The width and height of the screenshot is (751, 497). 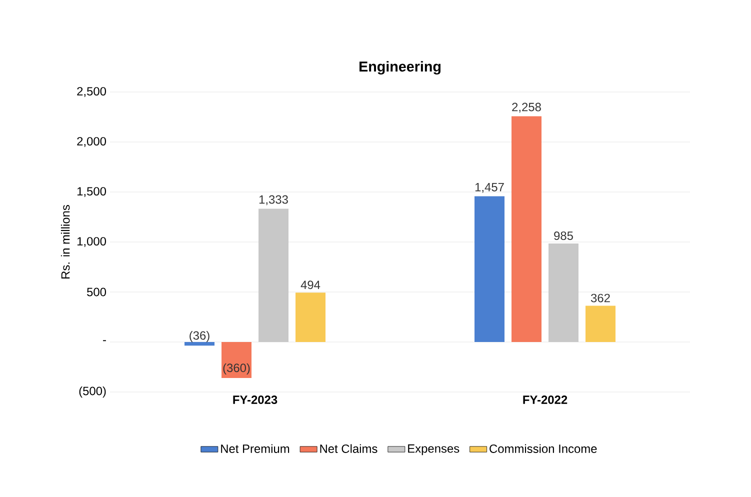 What do you see at coordinates (91, 92) in the screenshot?
I see `y-tick-label: 2,500` at bounding box center [91, 92].